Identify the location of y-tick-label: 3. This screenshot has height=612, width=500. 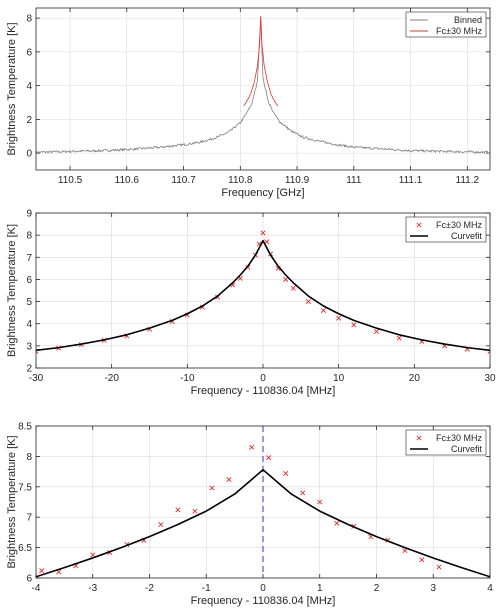
(29, 346).